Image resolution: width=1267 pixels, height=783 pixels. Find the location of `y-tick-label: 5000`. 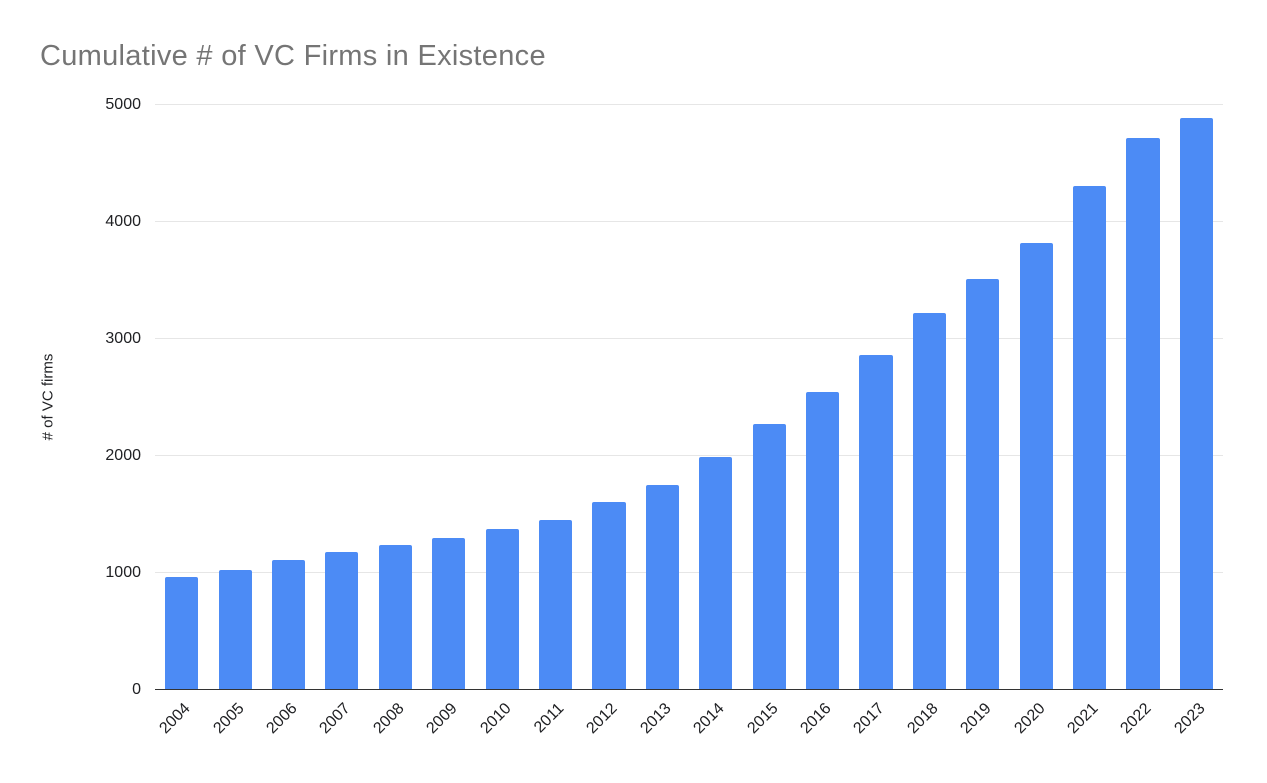

y-tick-label: 5000 is located at coordinates (123, 104).